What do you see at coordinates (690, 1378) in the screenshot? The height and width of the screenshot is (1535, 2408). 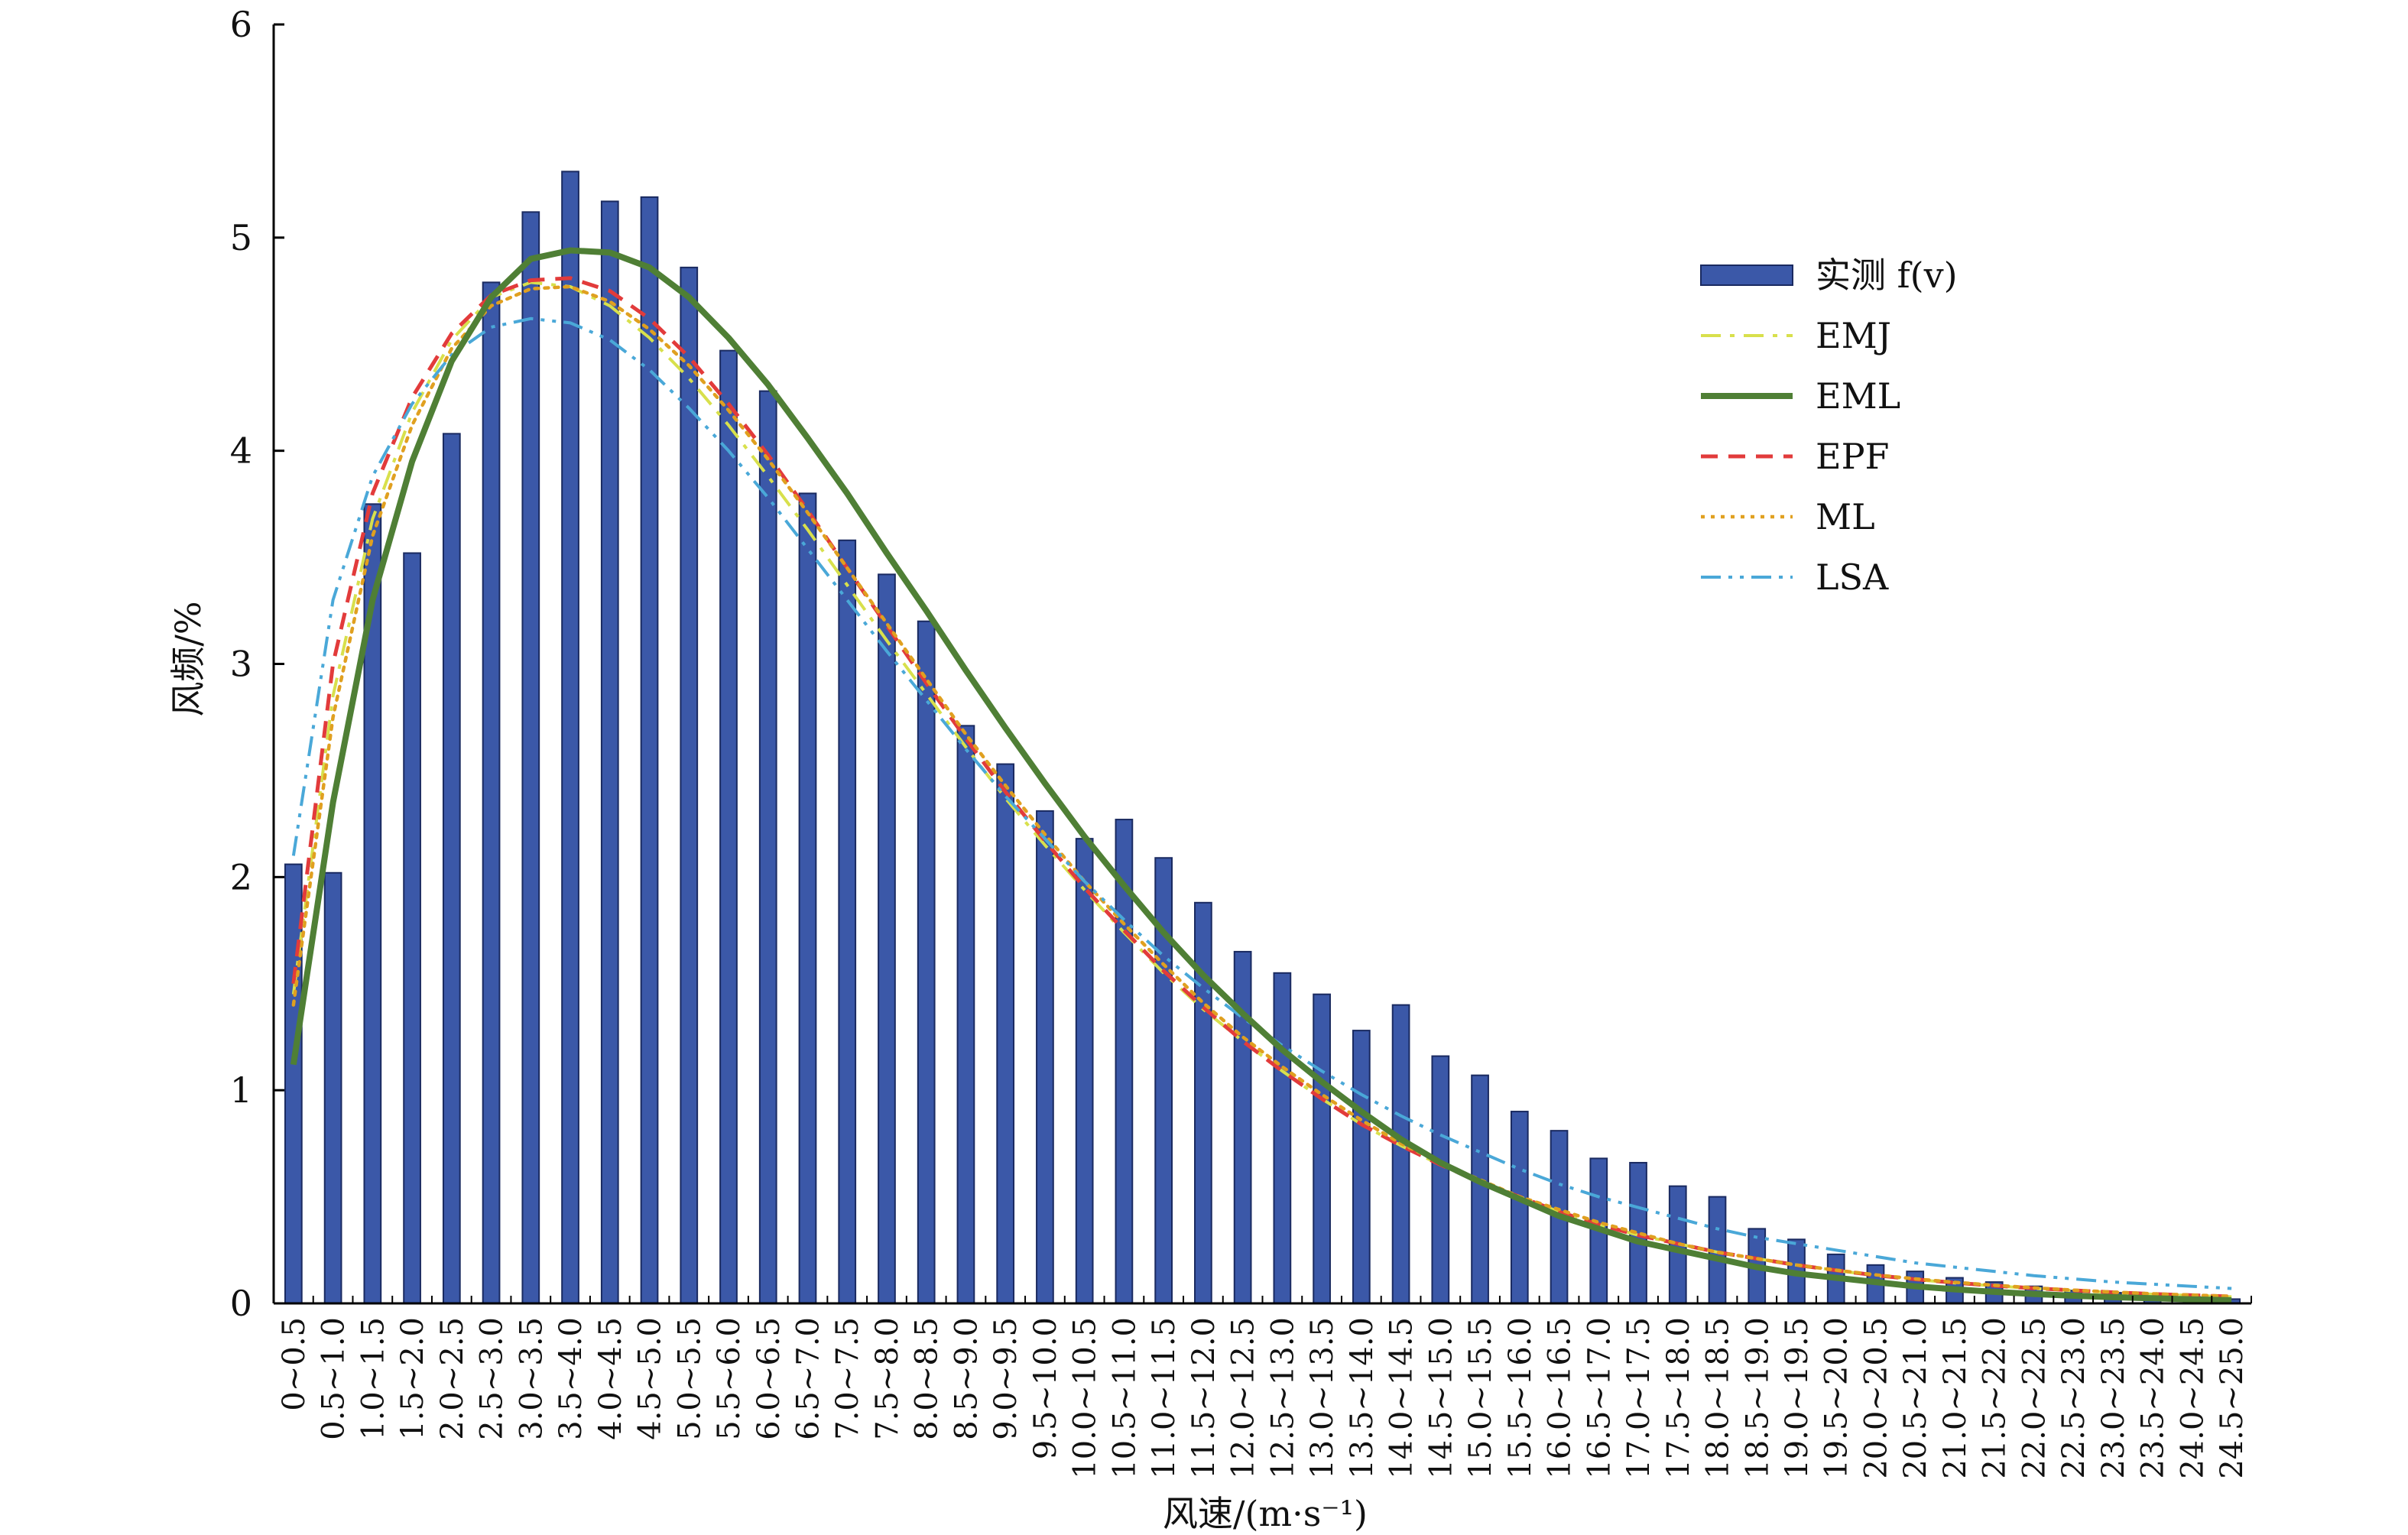 I see `x-tick-label: 5.0~5.5` at bounding box center [690, 1378].